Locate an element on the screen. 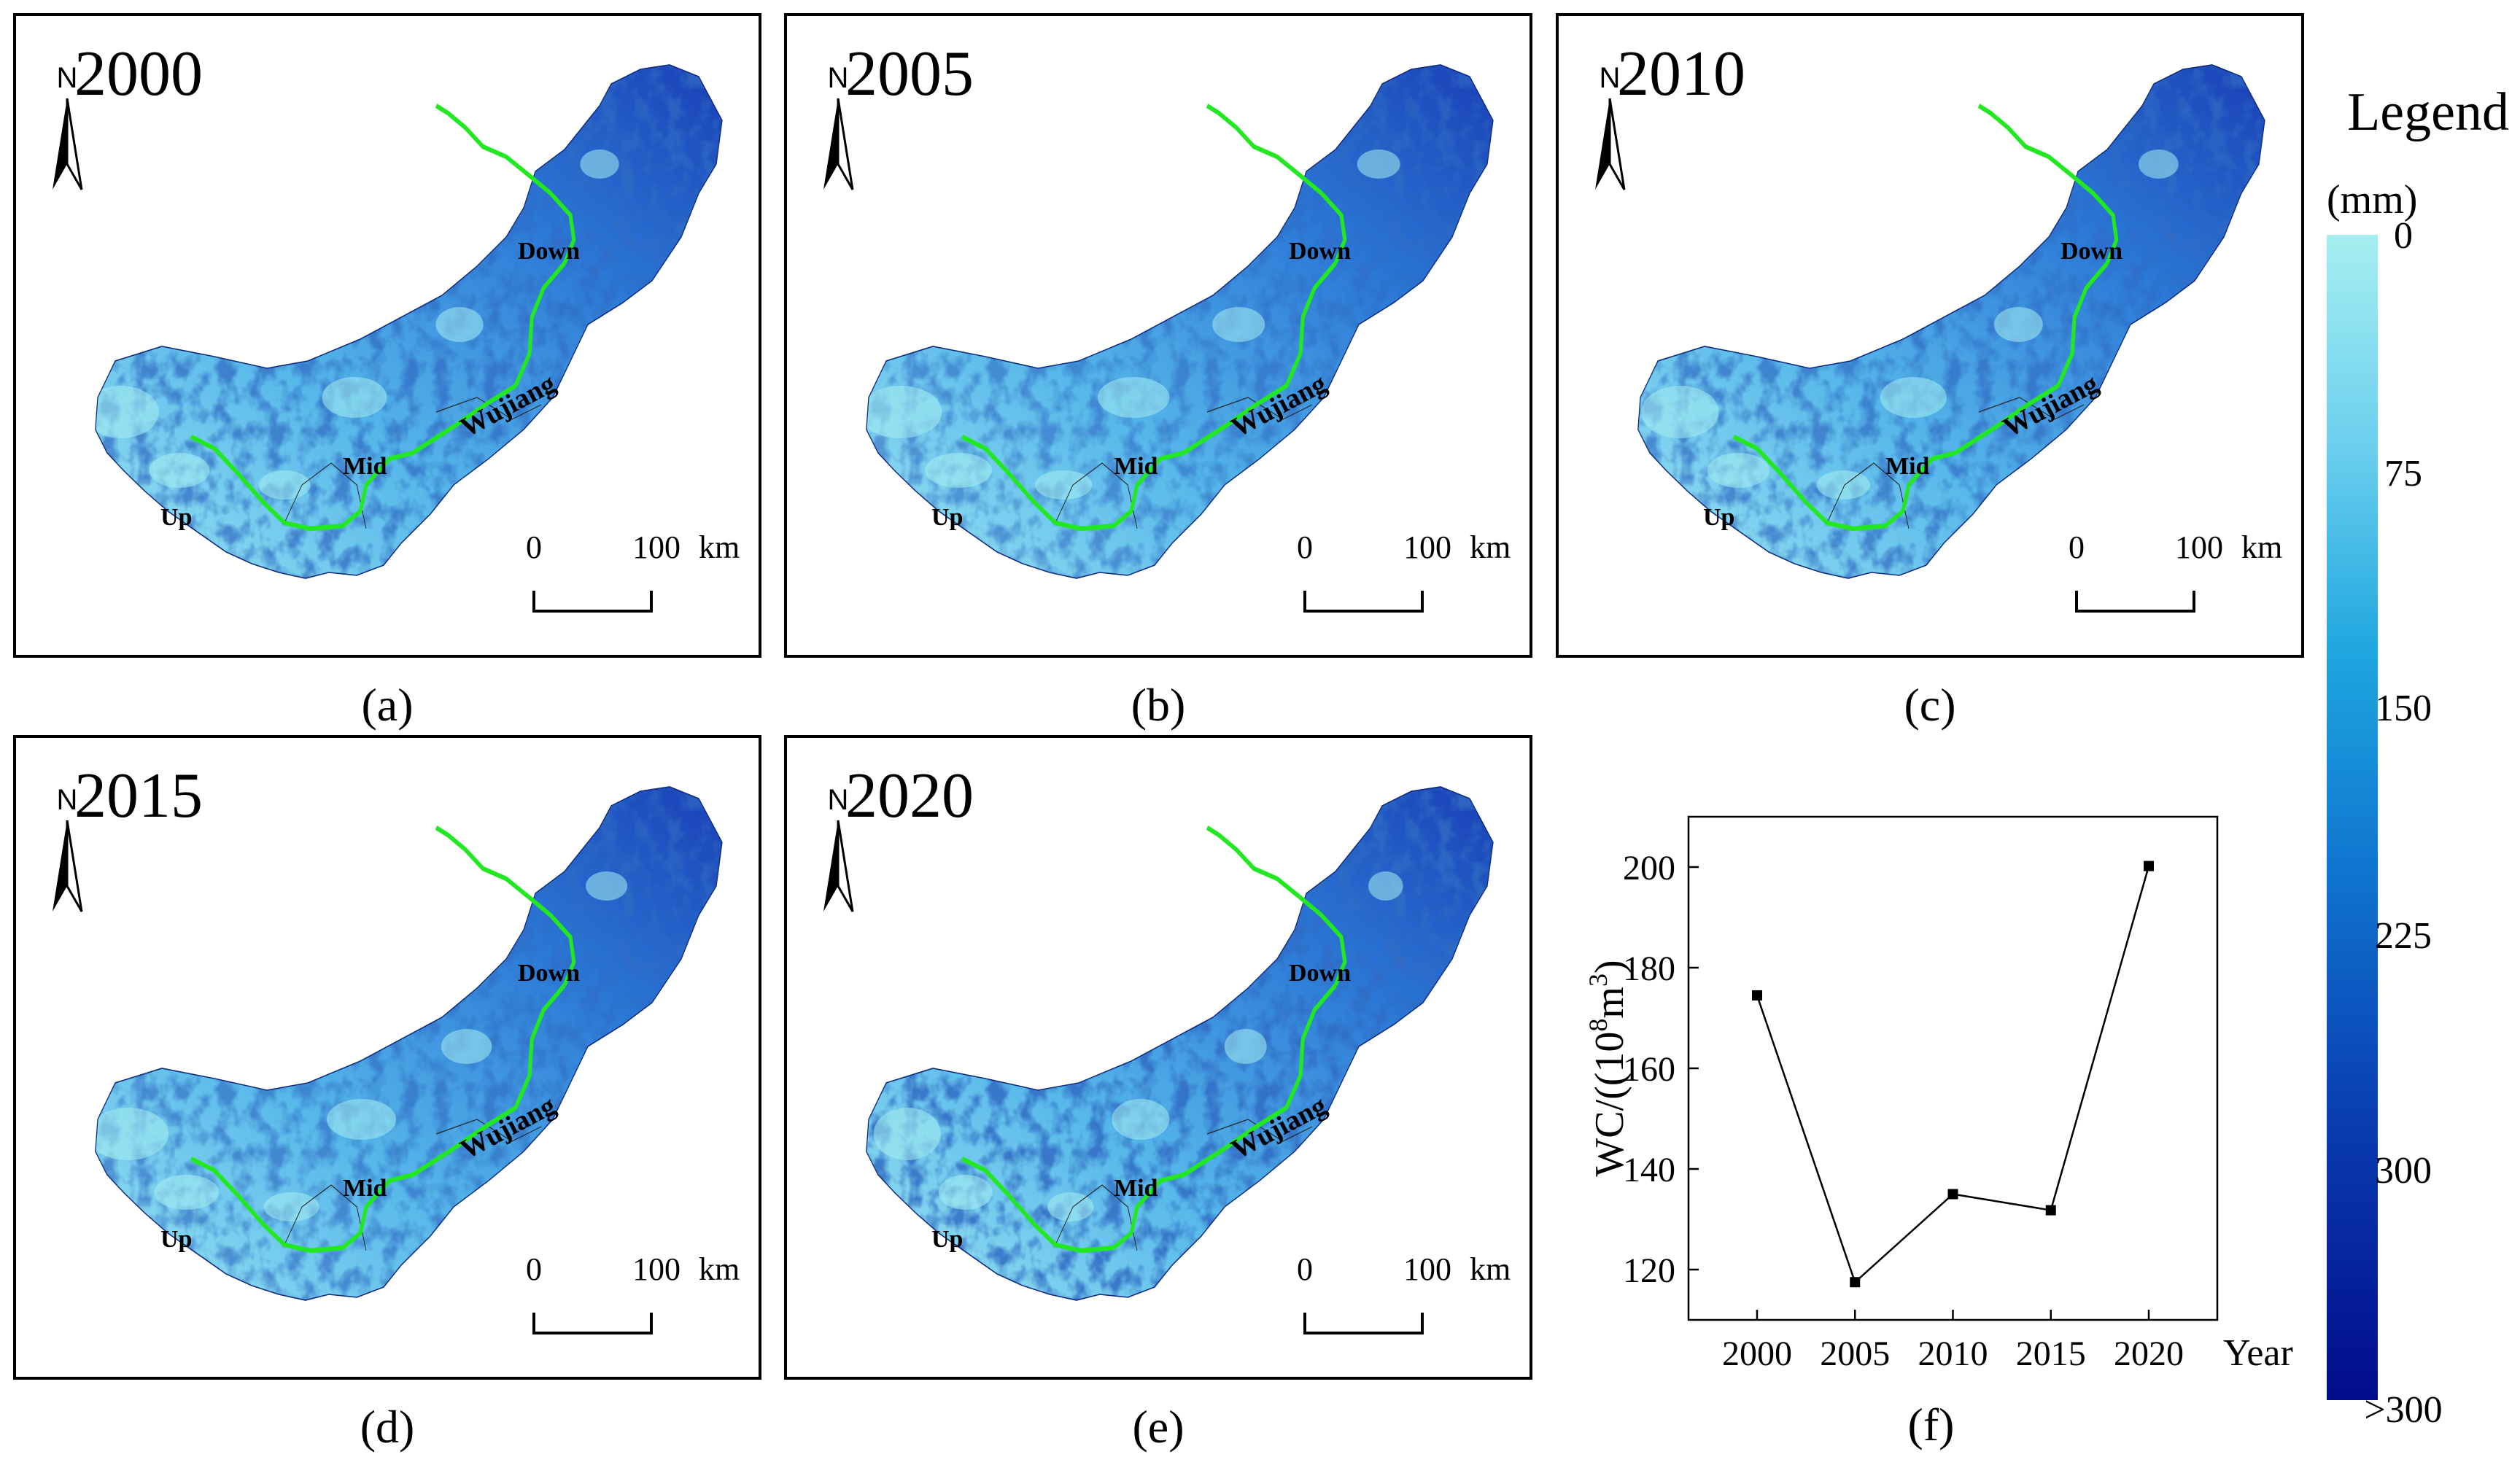 This screenshot has height=1457, width=2520. legend-color-bar is located at coordinates (2352, 818).